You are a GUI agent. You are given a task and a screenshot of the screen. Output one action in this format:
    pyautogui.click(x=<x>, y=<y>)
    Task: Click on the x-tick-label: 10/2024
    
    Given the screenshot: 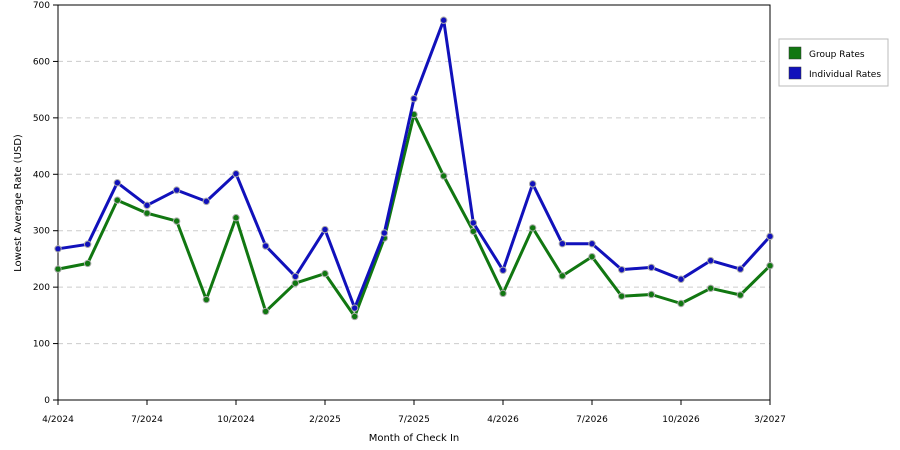 What is the action you would take?
    pyautogui.click(x=236, y=420)
    